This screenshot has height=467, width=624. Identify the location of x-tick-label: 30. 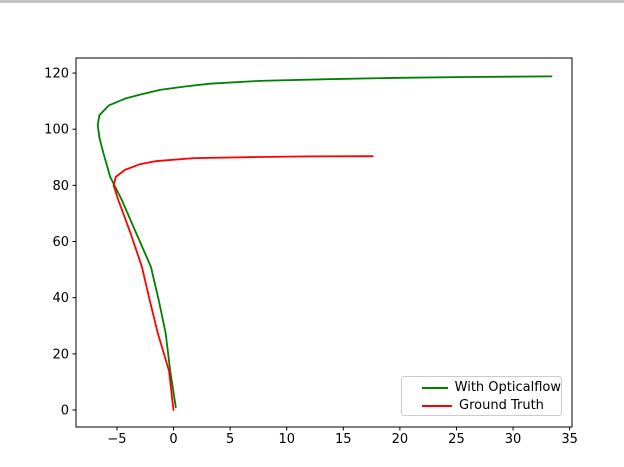
(513, 439).